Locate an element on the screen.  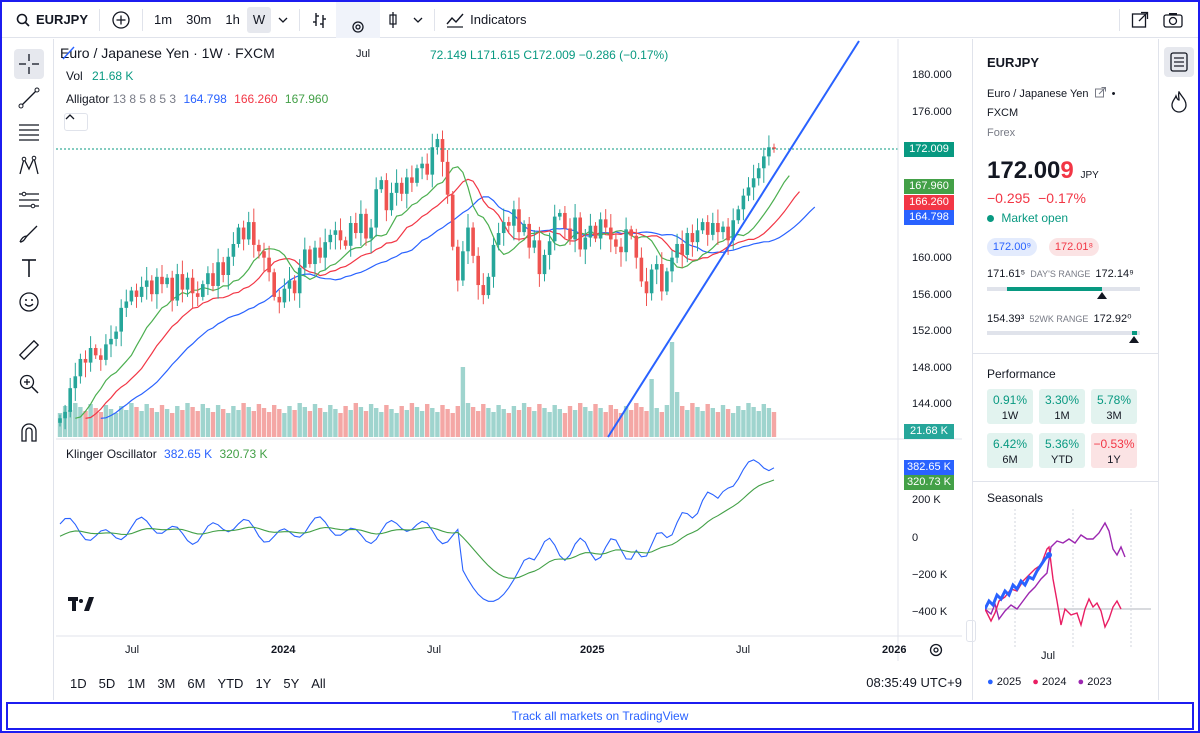
details-tab-button is located at coordinates (1179, 62).